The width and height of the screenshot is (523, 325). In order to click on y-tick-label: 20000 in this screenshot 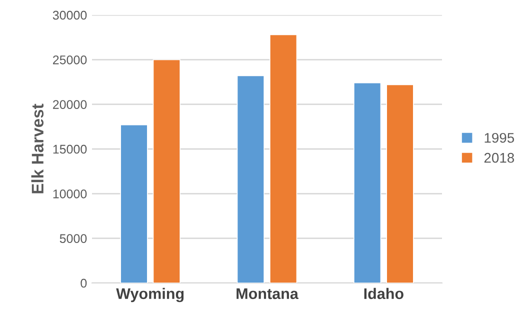, I will do `click(70, 104)`.